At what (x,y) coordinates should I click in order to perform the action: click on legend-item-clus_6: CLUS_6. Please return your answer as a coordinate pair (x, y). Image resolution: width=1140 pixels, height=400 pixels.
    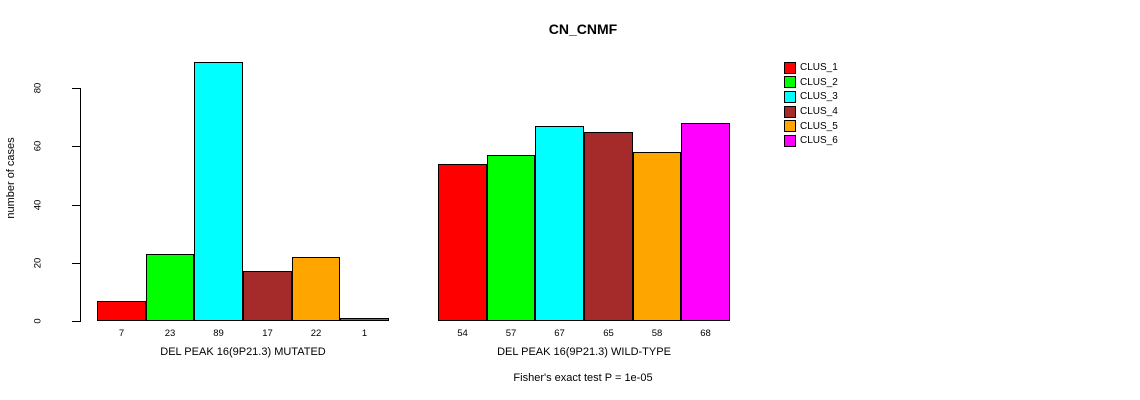
    Looking at the image, I should click on (811, 140).